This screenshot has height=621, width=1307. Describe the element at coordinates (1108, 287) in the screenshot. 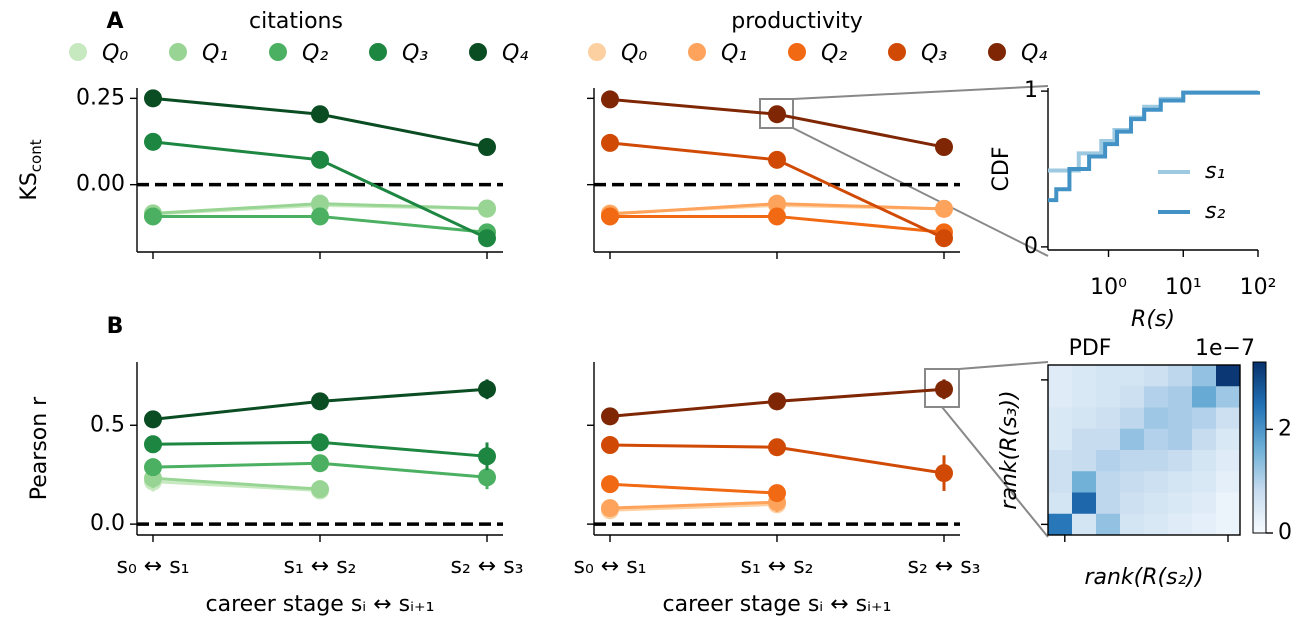

I see `x-tick-label: 10⁰` at that location.